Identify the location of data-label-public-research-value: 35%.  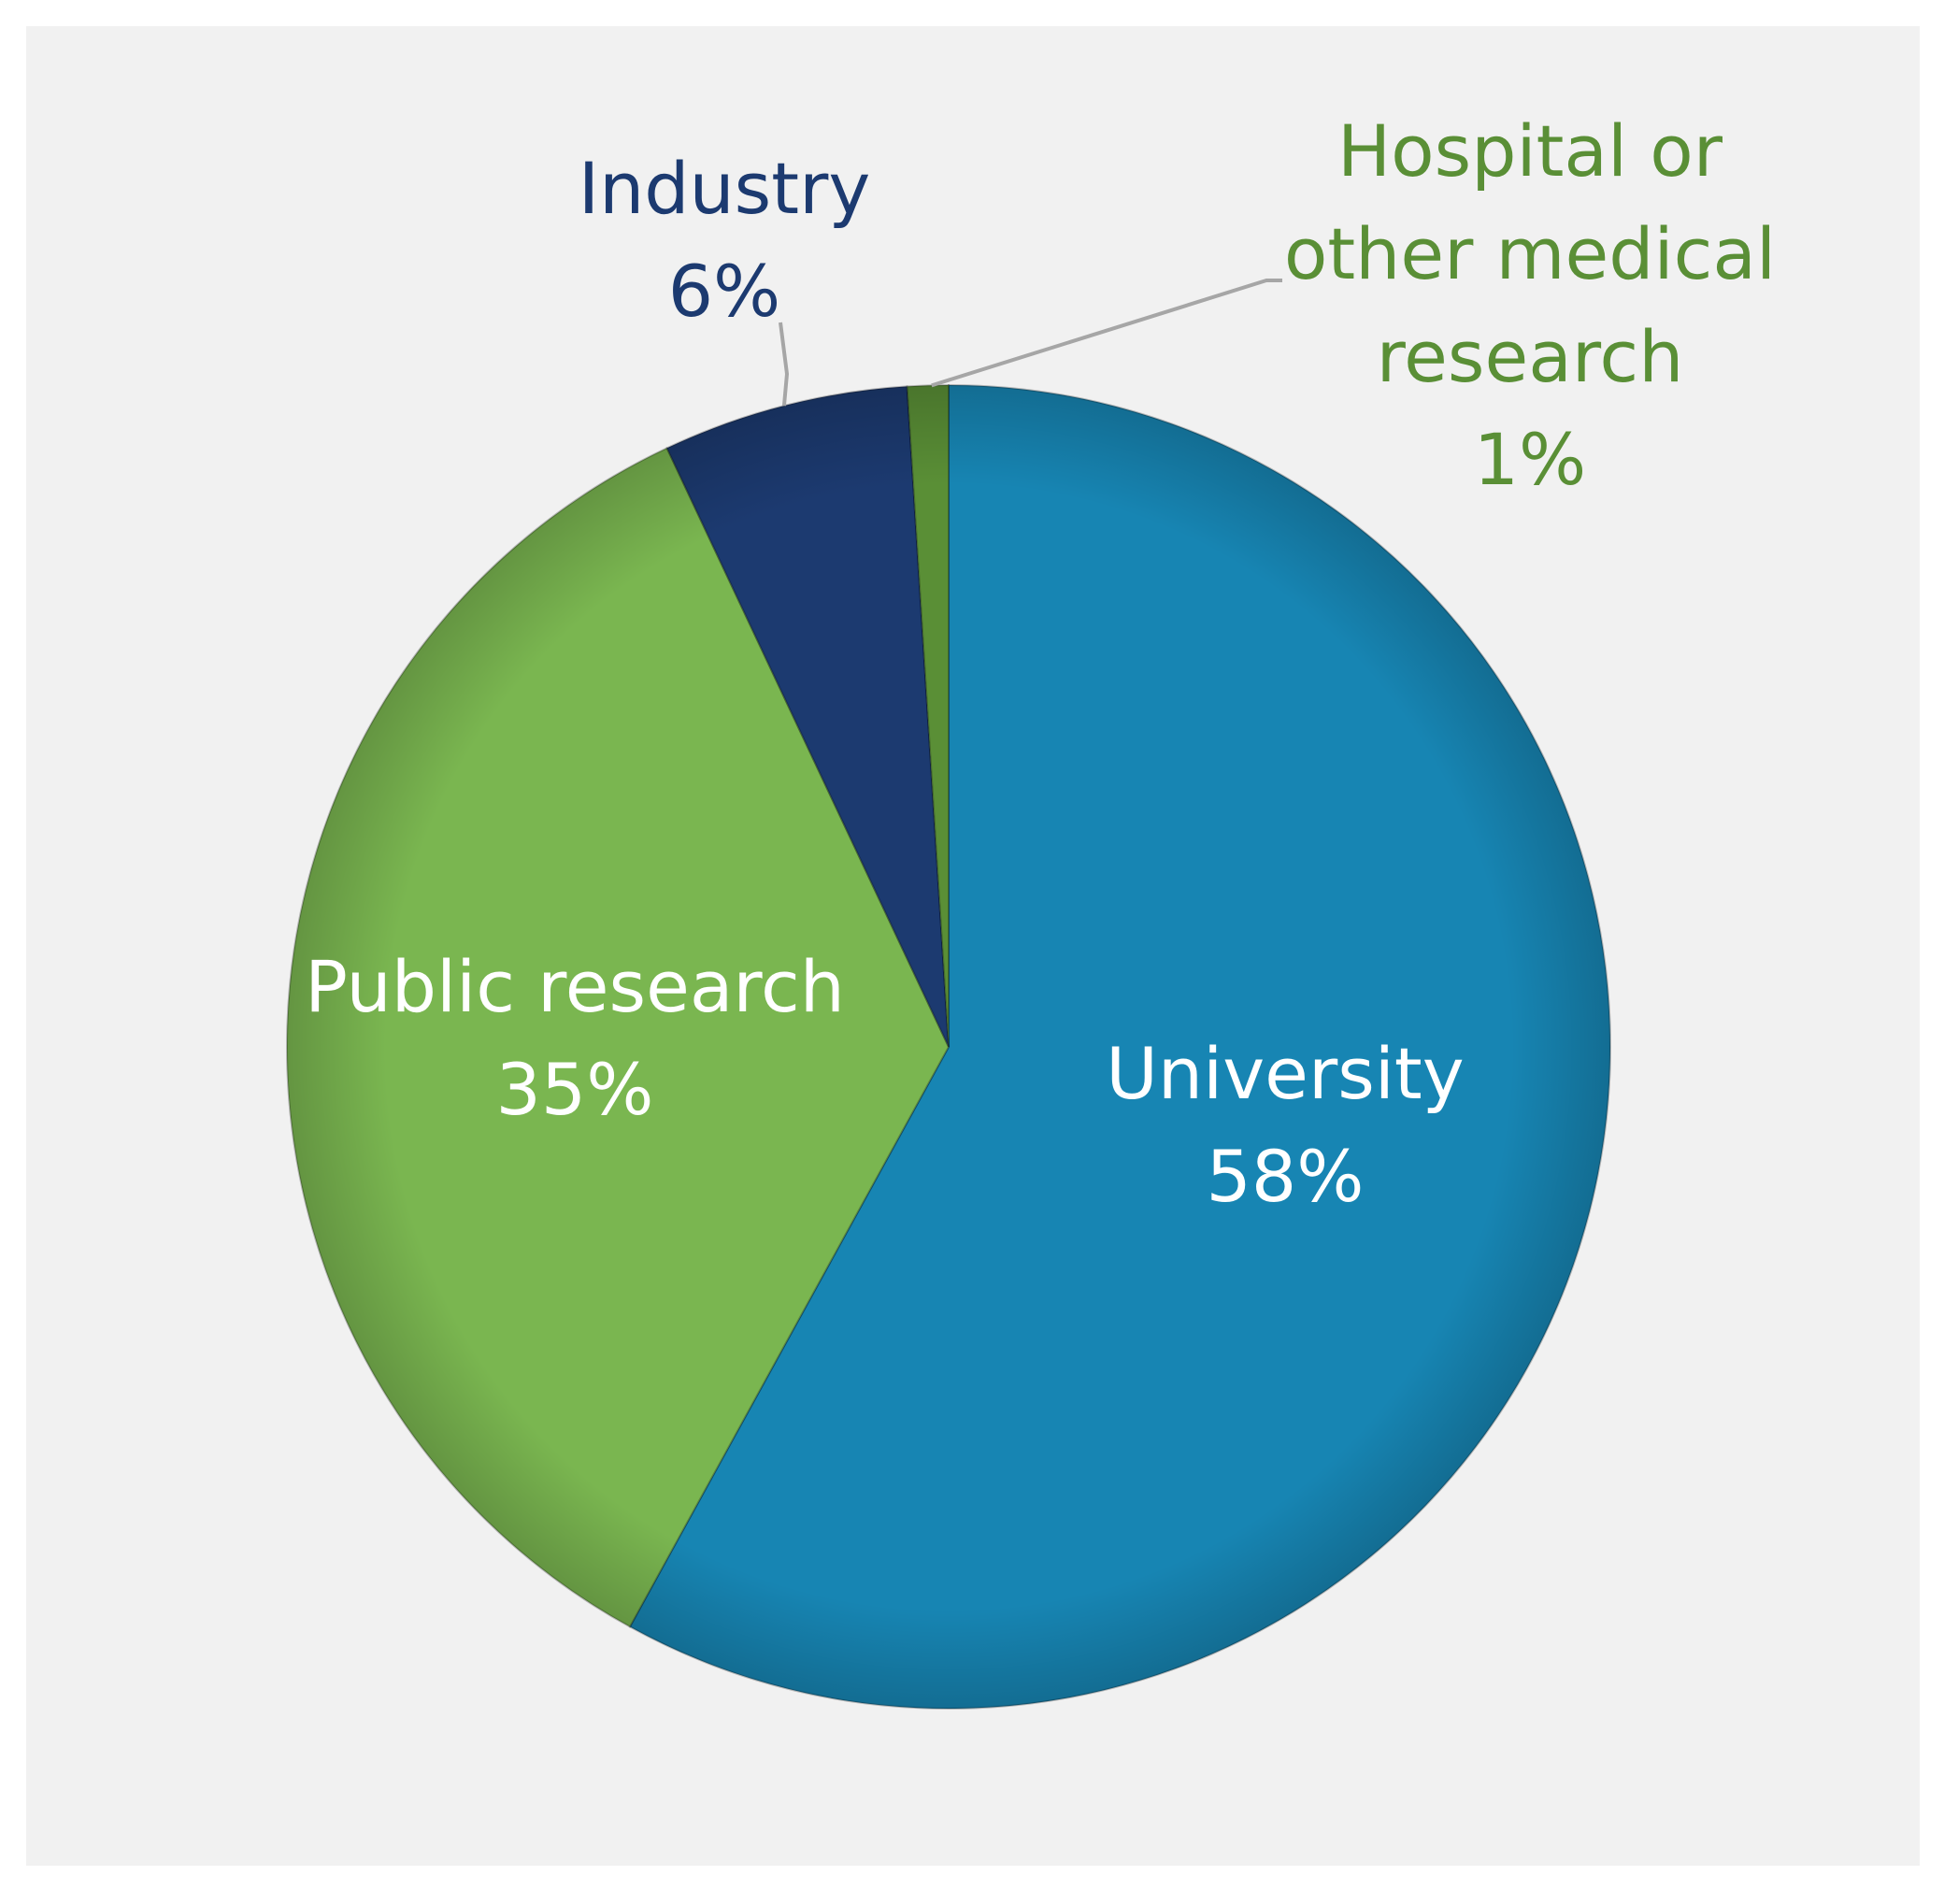
(575, 1089).